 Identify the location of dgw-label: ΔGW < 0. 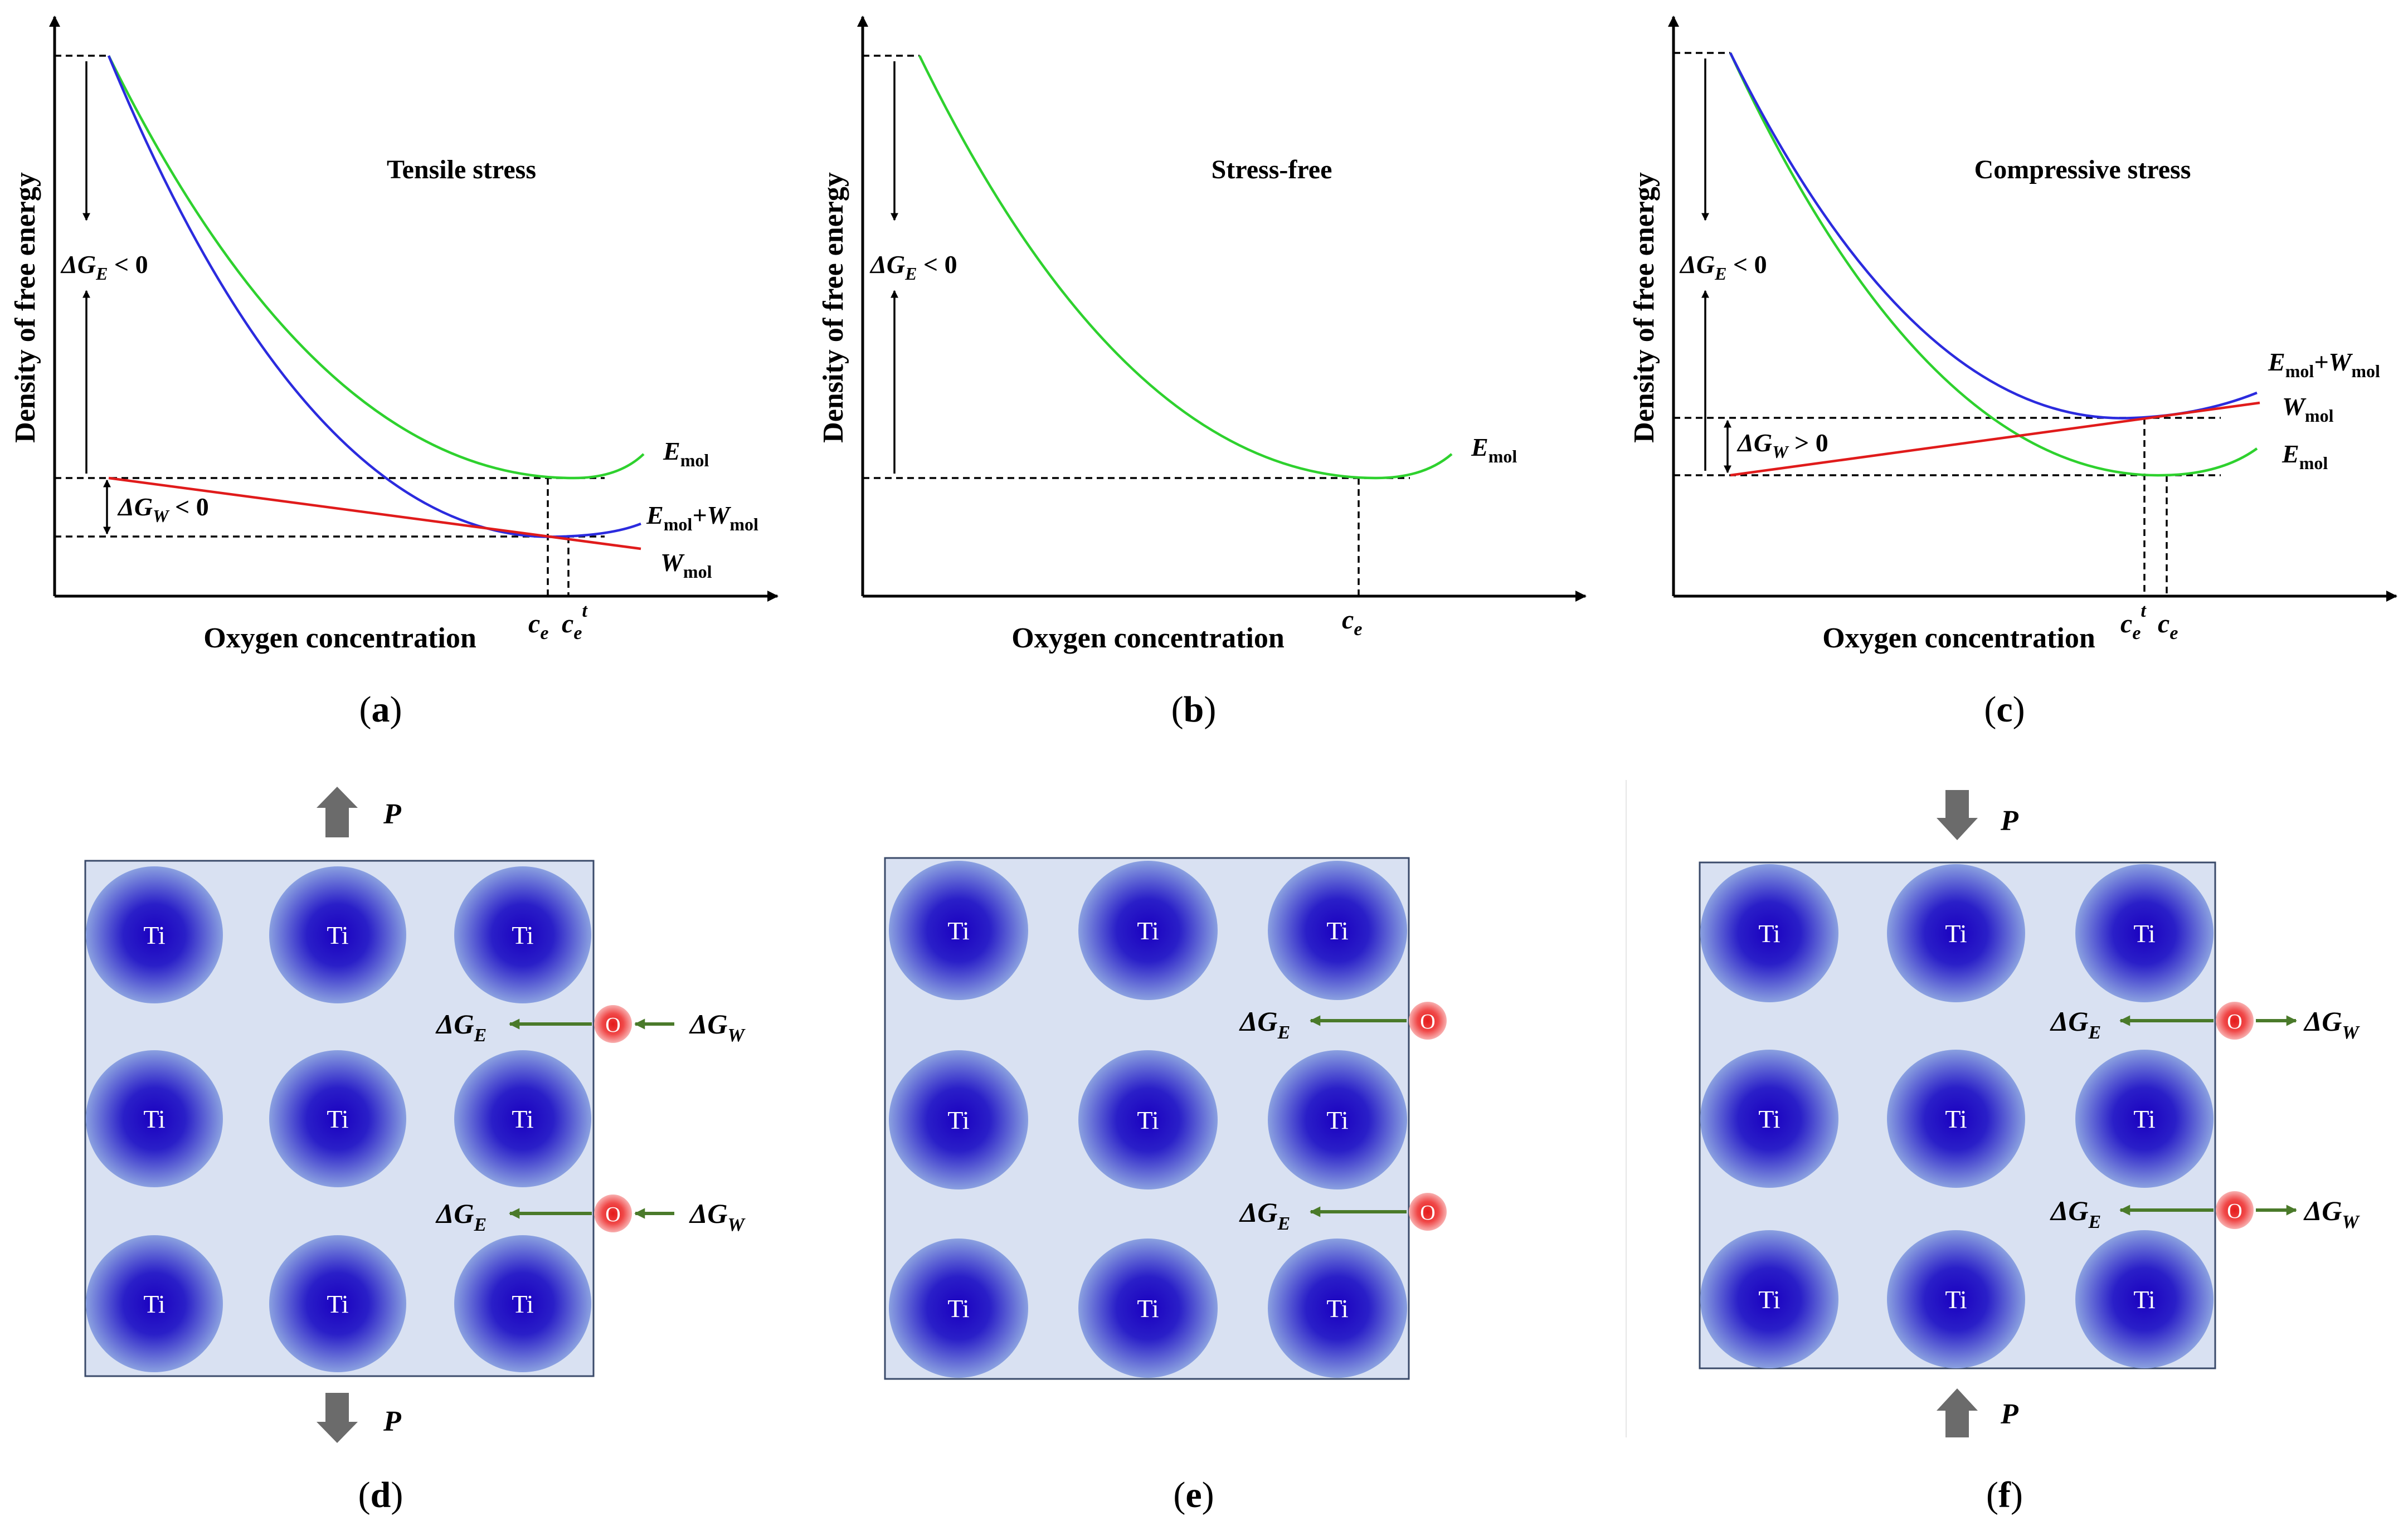
(163, 510).